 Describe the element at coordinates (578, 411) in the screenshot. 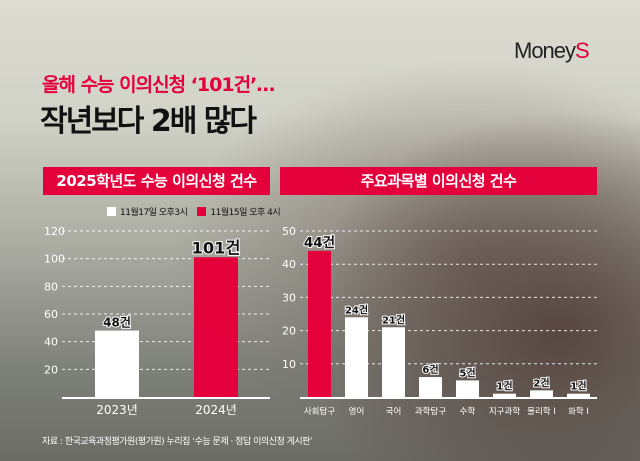

I see `category-label: 화학 I` at that location.